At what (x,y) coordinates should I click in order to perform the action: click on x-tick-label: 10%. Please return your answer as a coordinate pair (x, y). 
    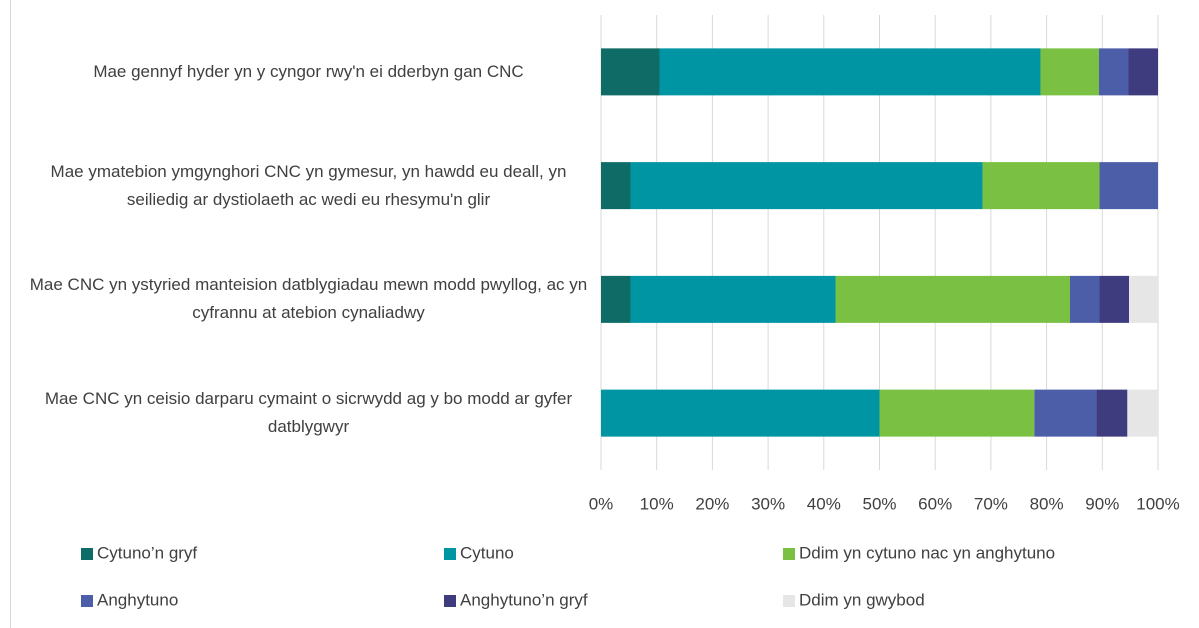
    Looking at the image, I should click on (657, 503).